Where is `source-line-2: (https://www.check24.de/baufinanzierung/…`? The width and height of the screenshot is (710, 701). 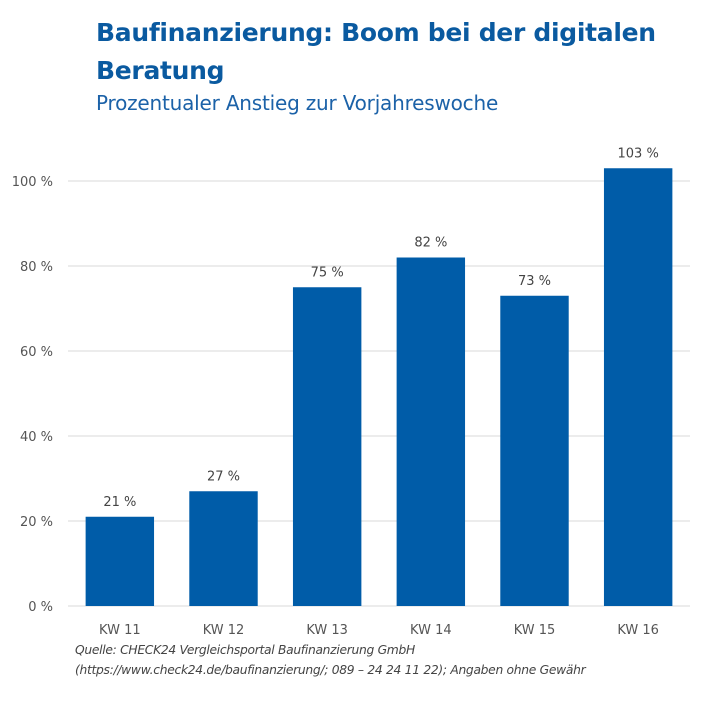
source-line-2: (https://www.check24.de/baufinanzierung/… is located at coordinates (330, 670).